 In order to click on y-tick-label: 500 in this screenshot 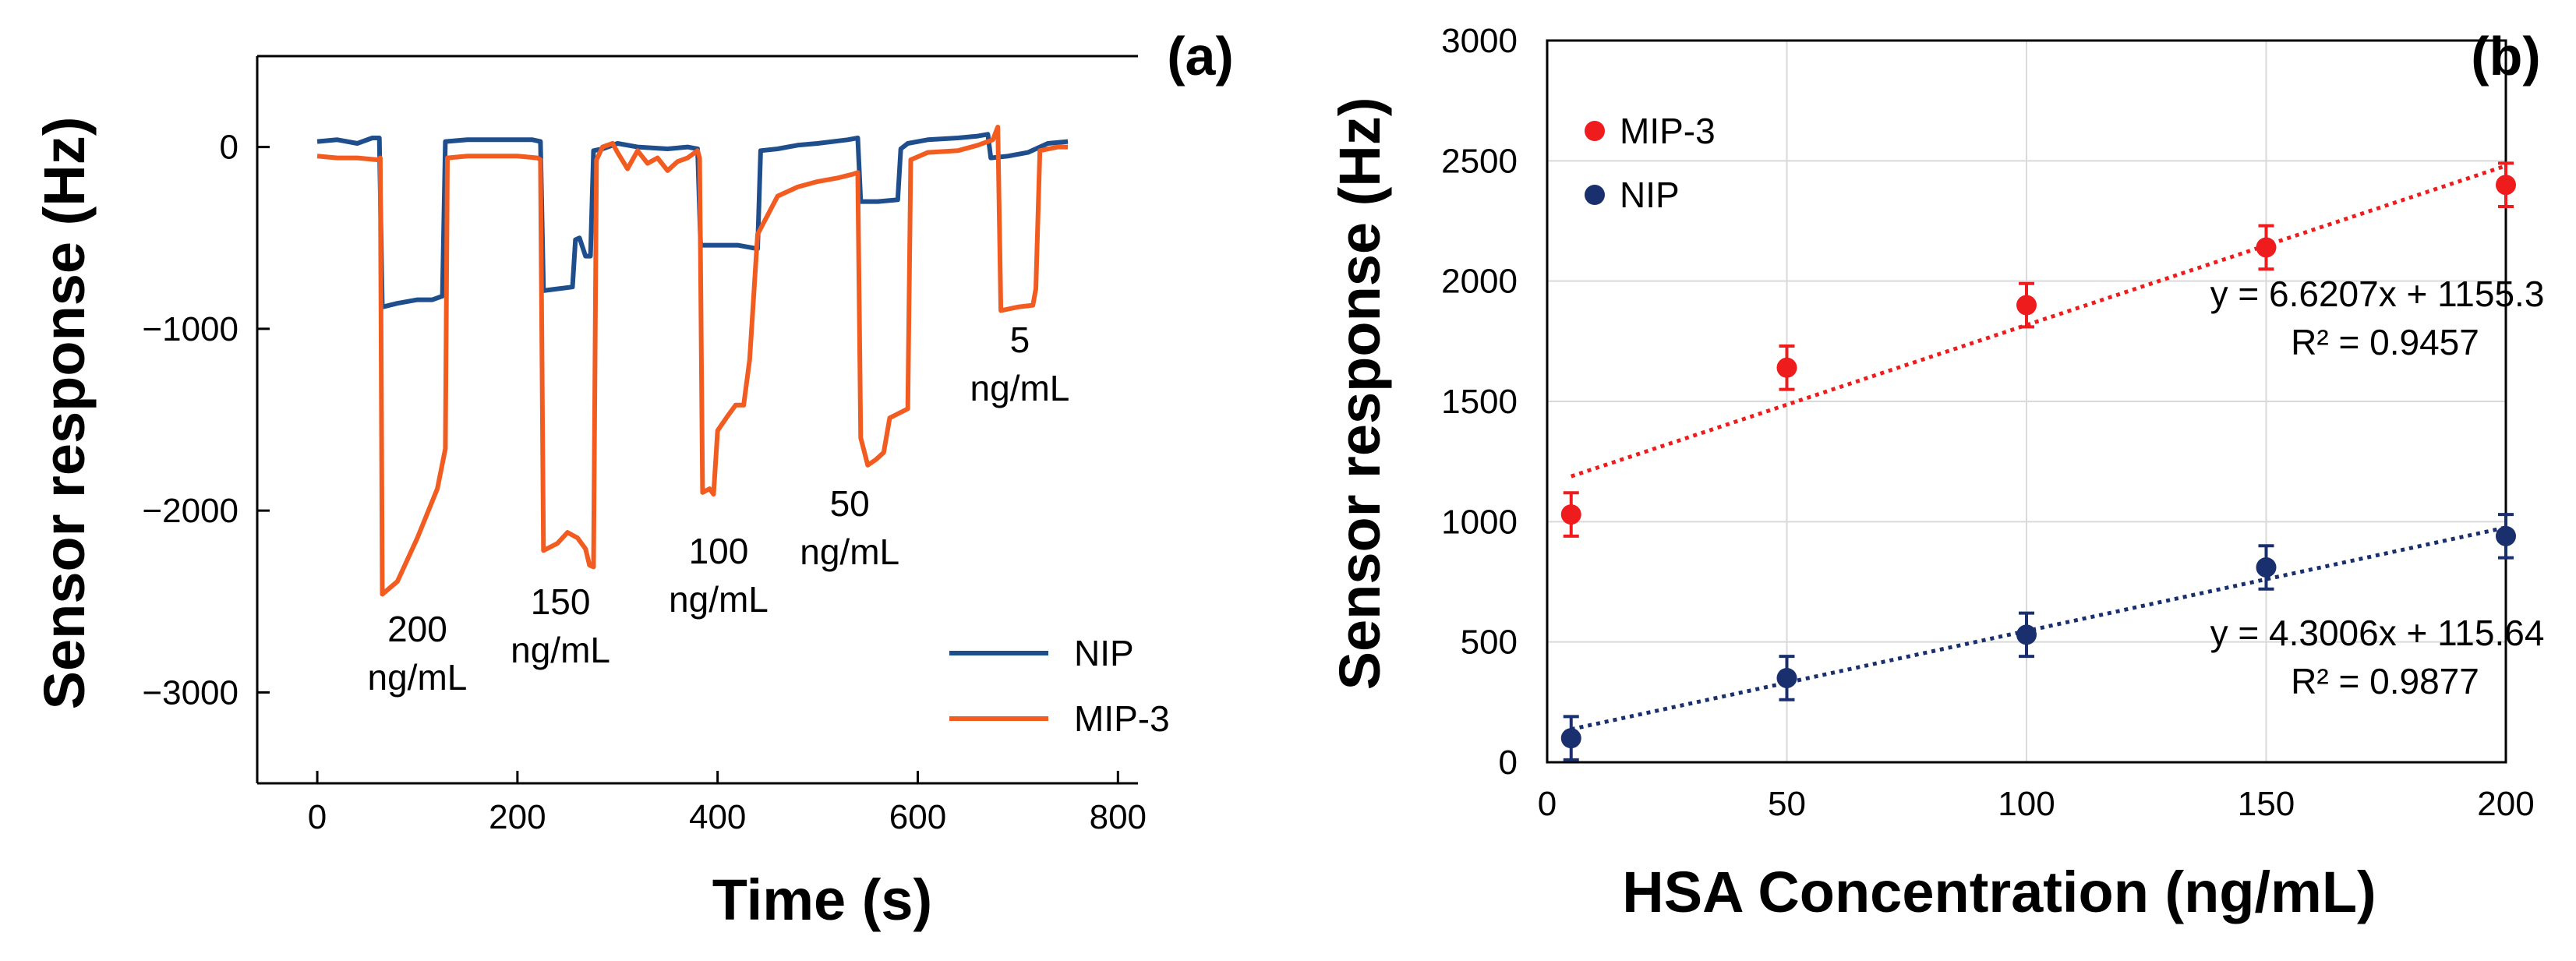, I will do `click(1489, 643)`.